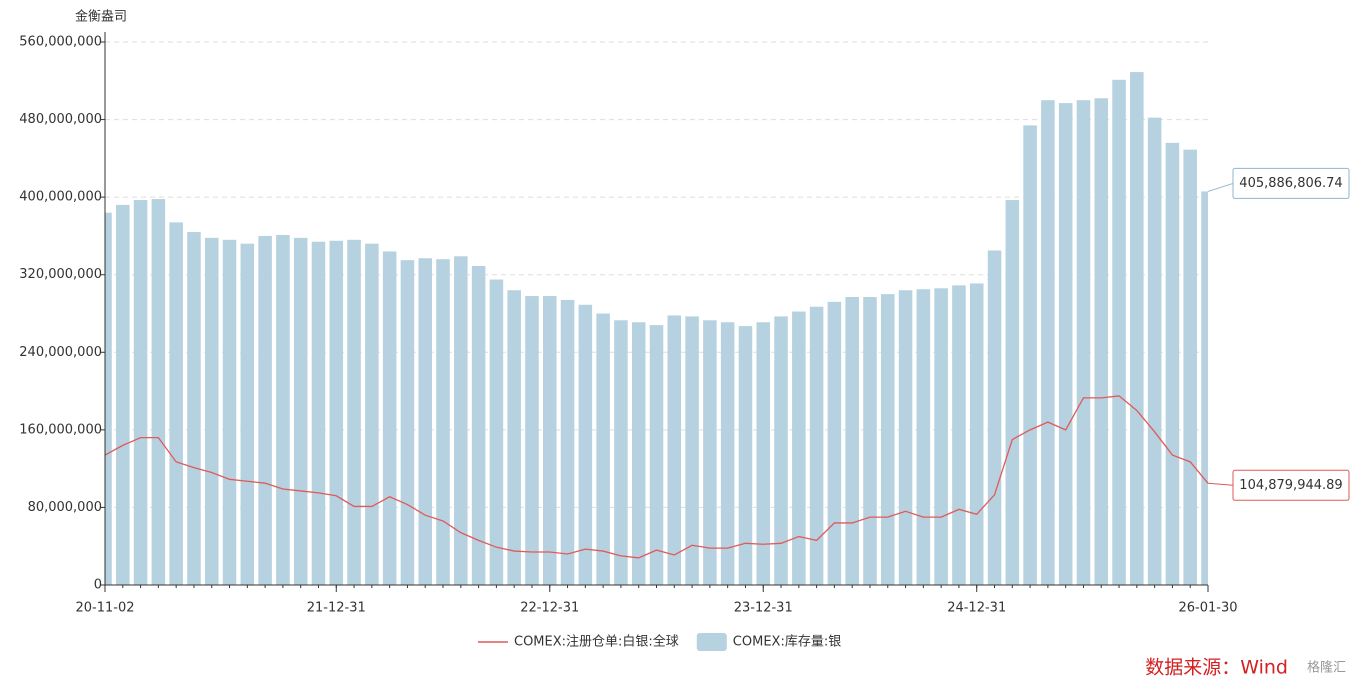 The width and height of the screenshot is (1356, 683). What do you see at coordinates (1207, 608) in the screenshot?
I see `x-tick-label: 26-01-30` at bounding box center [1207, 608].